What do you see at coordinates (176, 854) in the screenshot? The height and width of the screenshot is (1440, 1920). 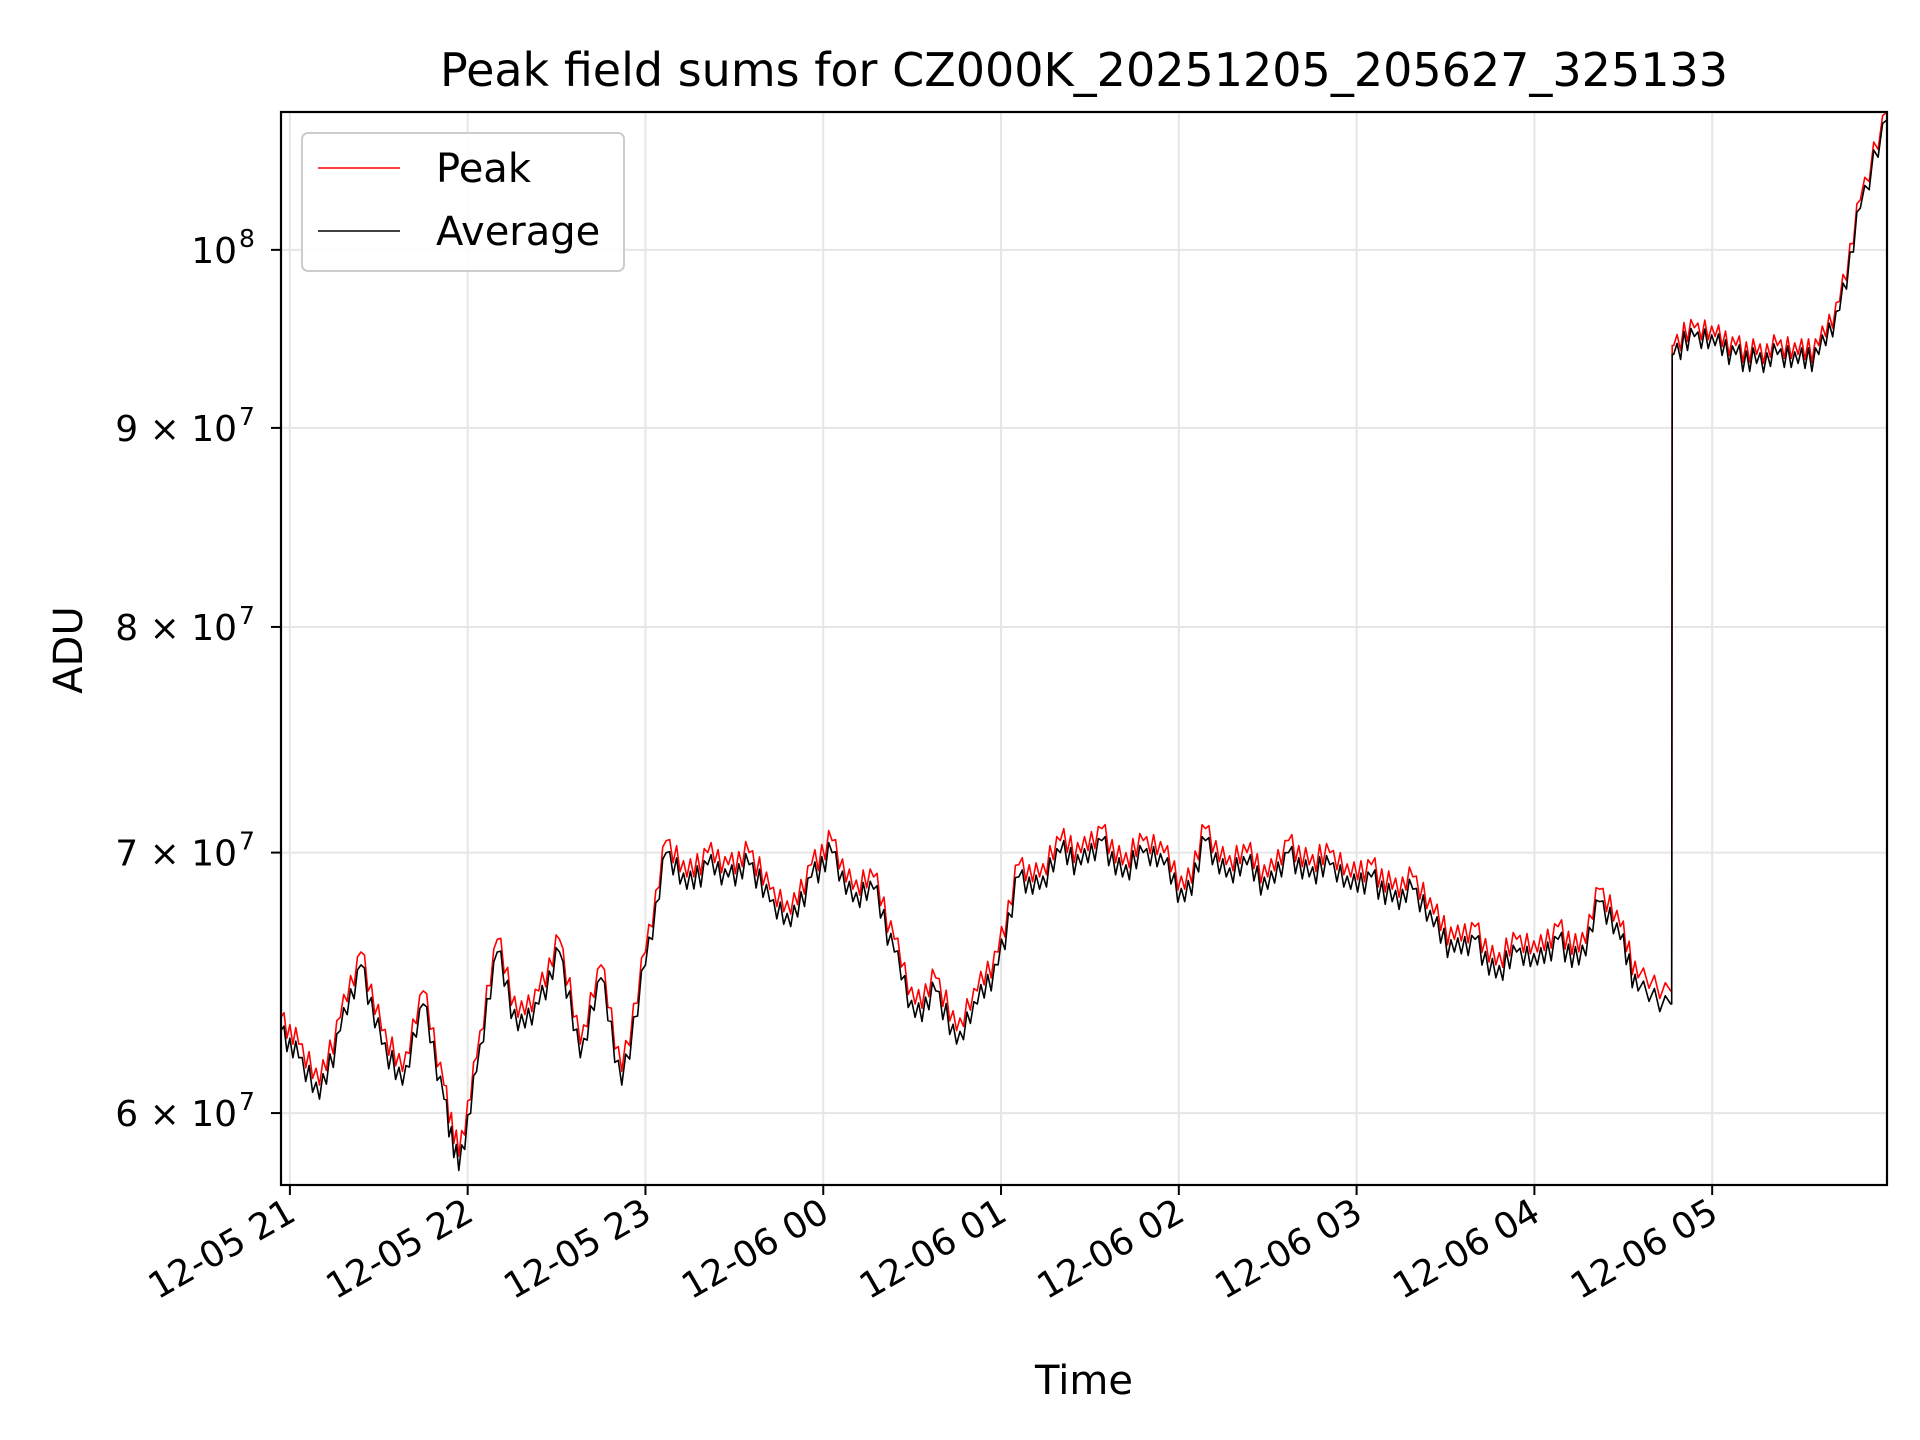 I see `y-tick-base: 7 × 10` at bounding box center [176, 854].